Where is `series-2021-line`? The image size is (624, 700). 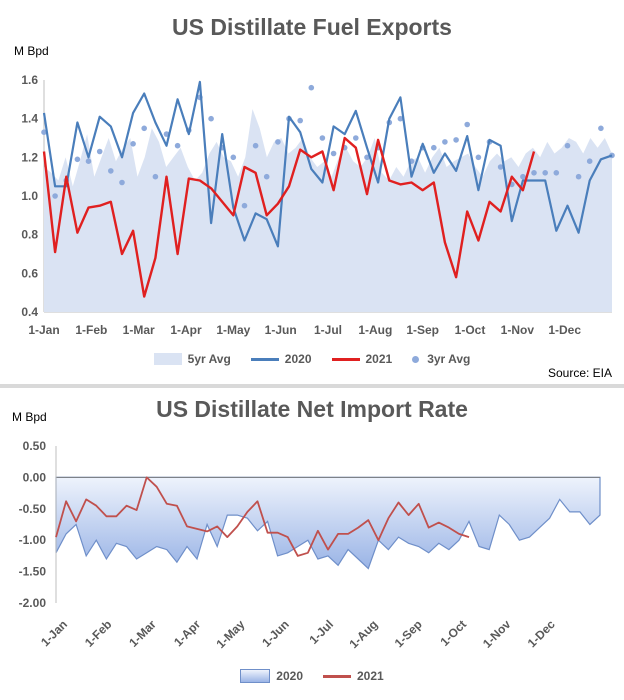
series-2021-line is located at coordinates (262, 516).